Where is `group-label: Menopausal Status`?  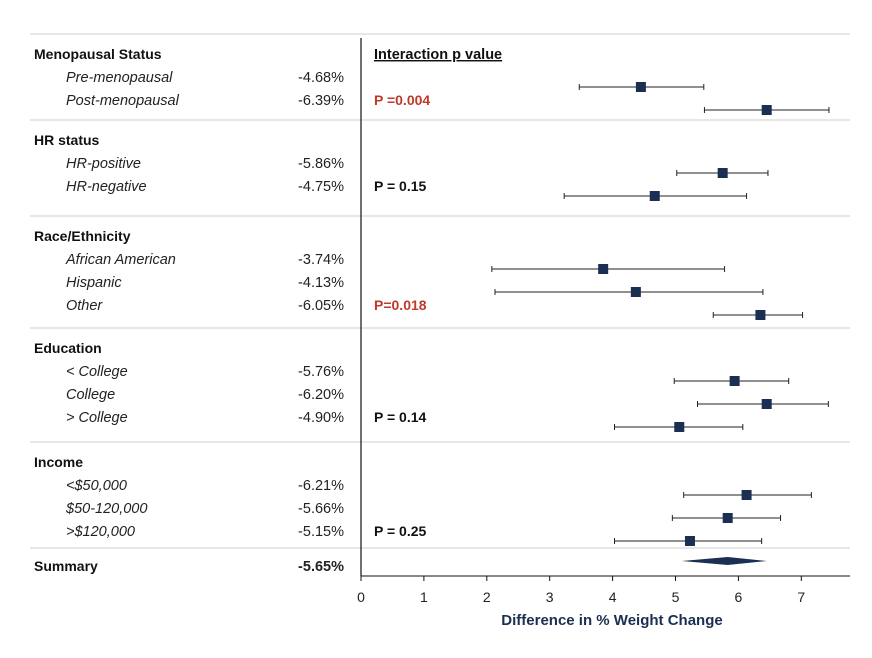
group-label: Menopausal Status is located at coordinates (98, 54).